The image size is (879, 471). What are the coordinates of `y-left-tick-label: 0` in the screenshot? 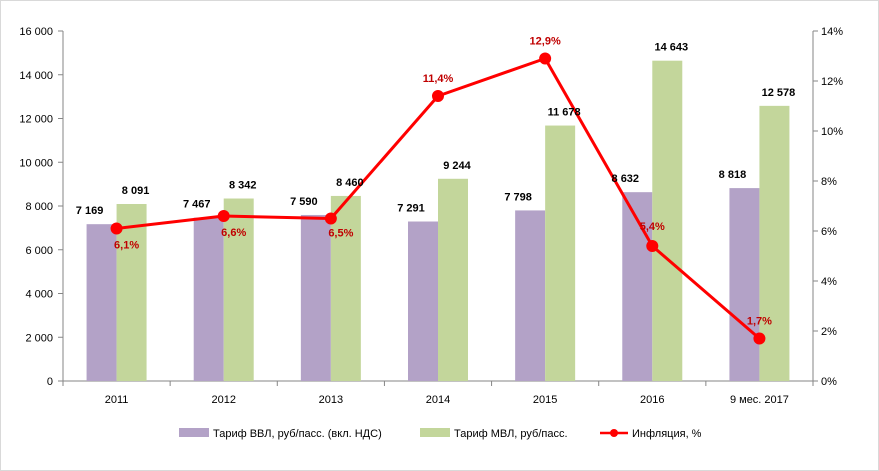 It's located at (50, 382).